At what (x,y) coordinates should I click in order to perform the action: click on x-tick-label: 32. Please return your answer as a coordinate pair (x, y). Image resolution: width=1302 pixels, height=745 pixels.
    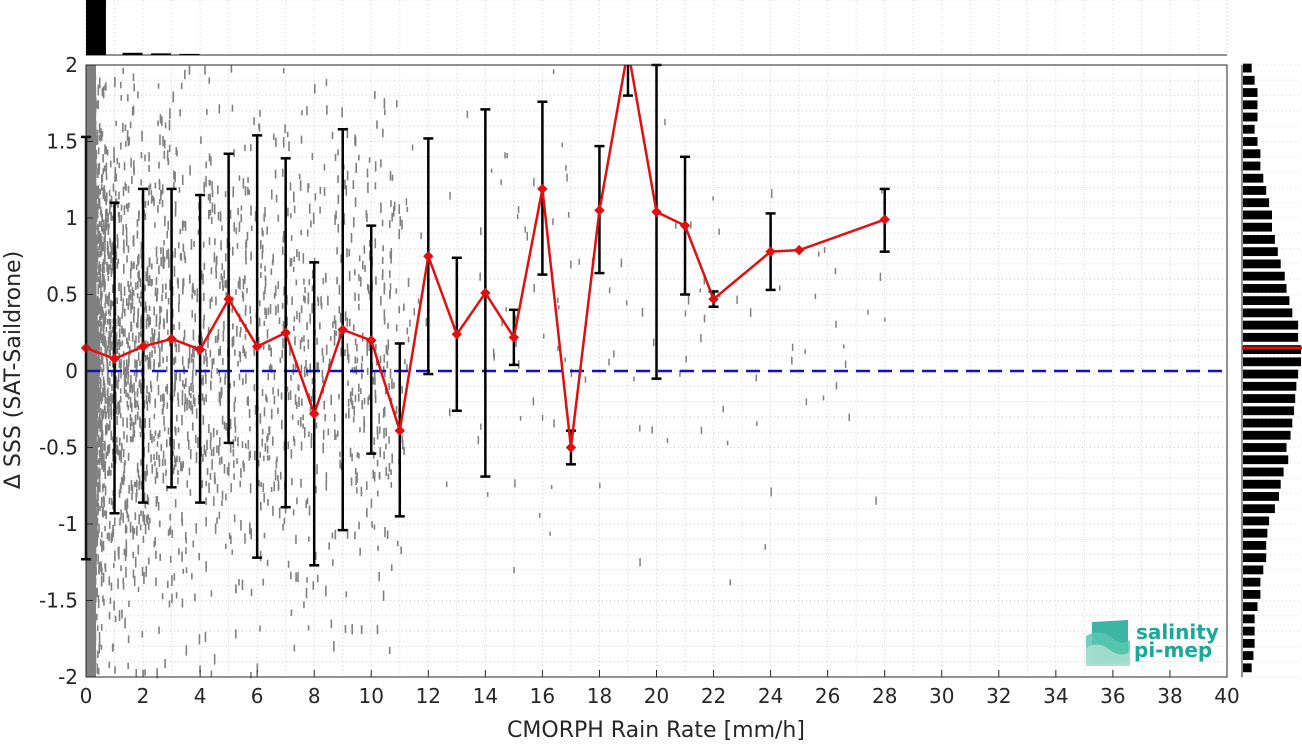
    Looking at the image, I should click on (998, 696).